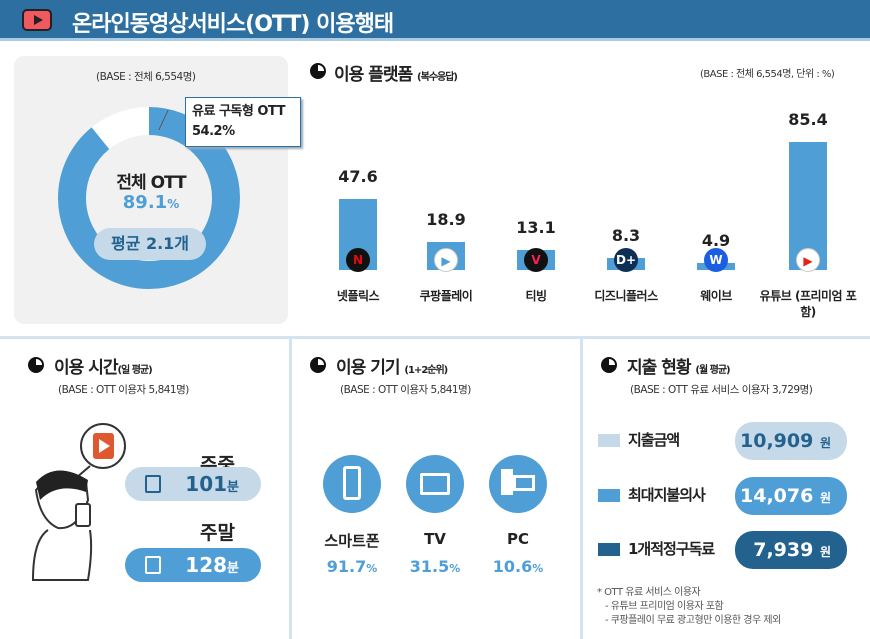 This screenshot has height=639, width=870. What do you see at coordinates (808, 260) in the screenshot?
I see `youtube-logo-icon: ▶` at bounding box center [808, 260].